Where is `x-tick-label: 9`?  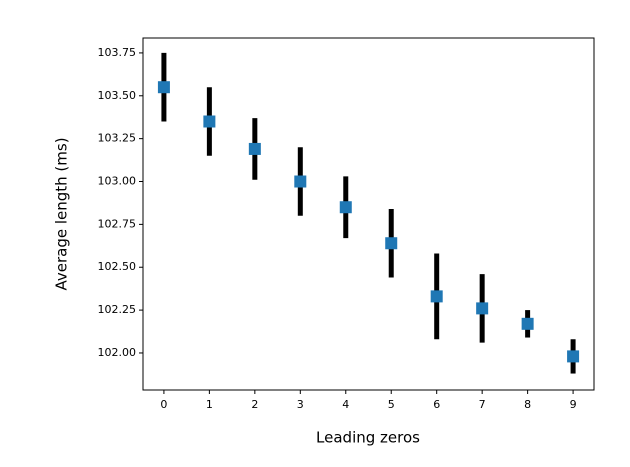 x-tick-label: 9 is located at coordinates (573, 404).